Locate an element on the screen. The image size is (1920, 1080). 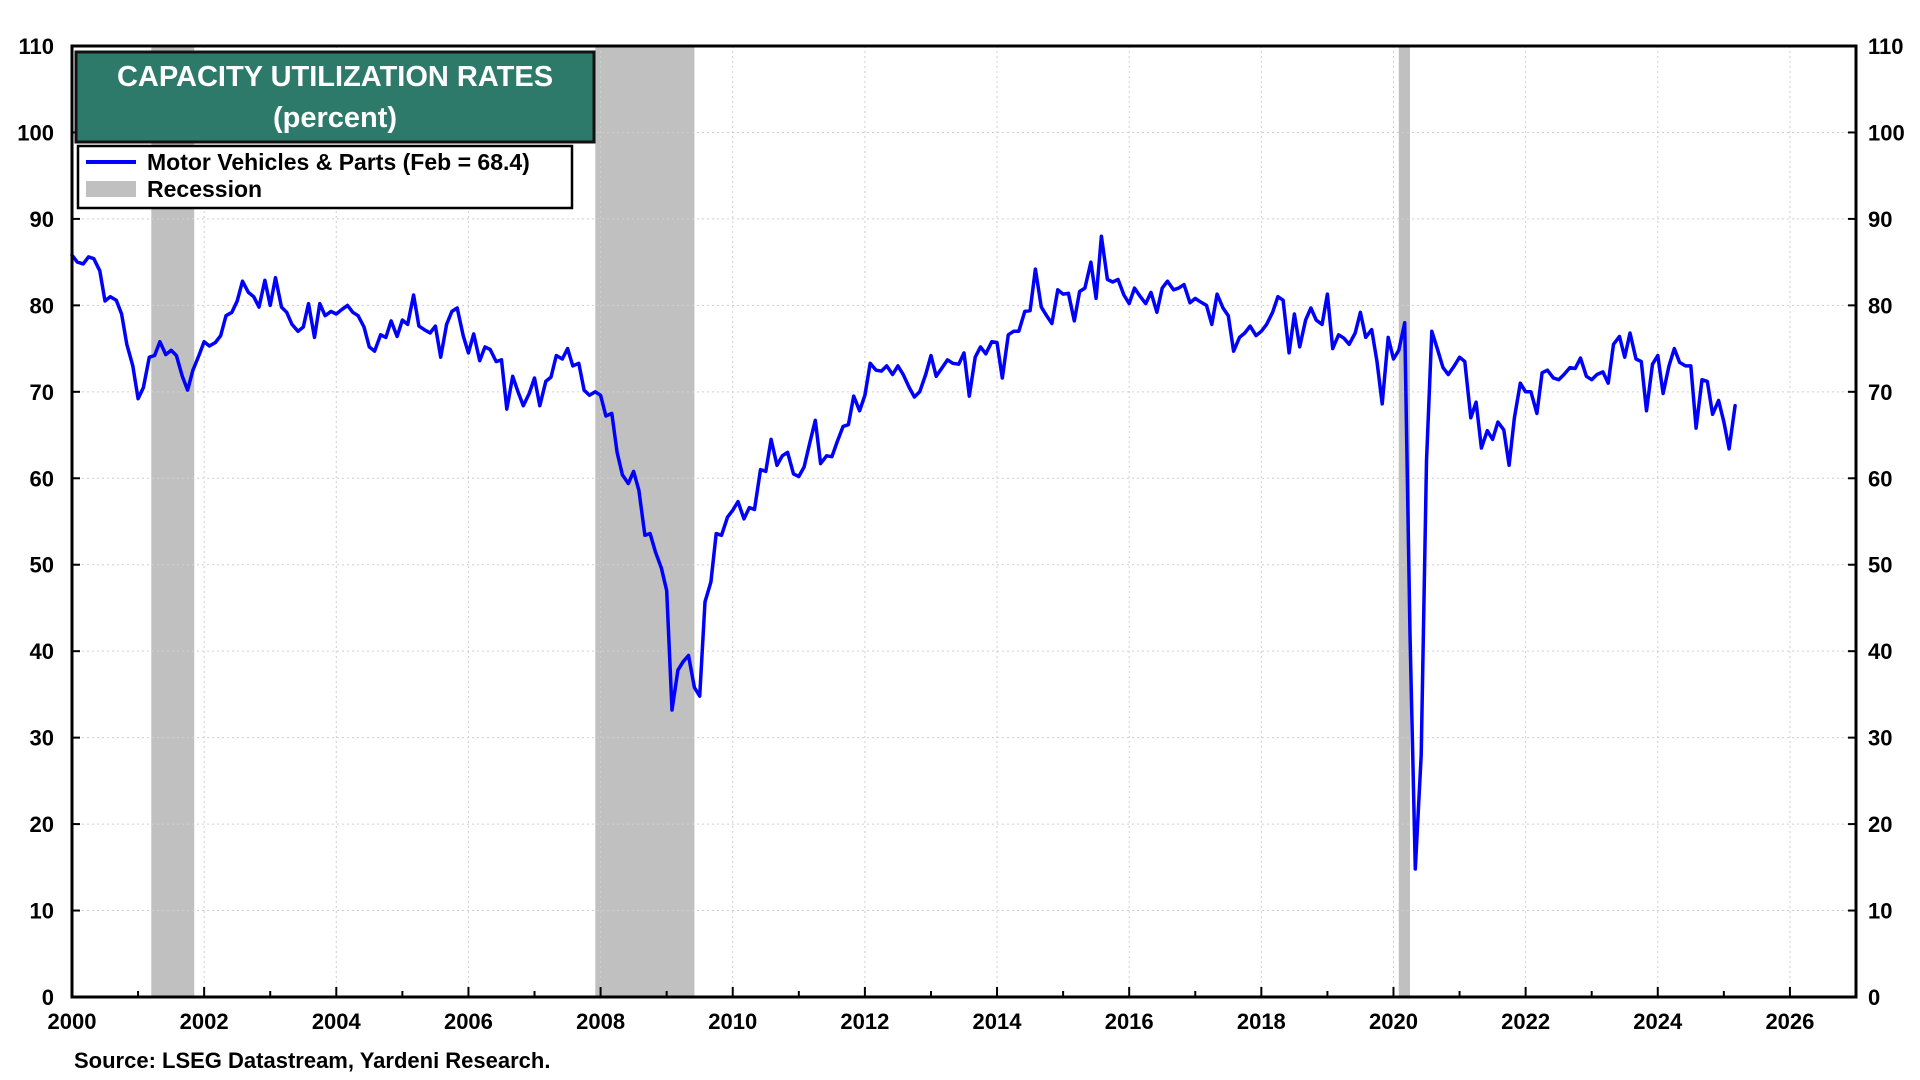
y-tick-label-right-60: 60 is located at coordinates (1880, 478).